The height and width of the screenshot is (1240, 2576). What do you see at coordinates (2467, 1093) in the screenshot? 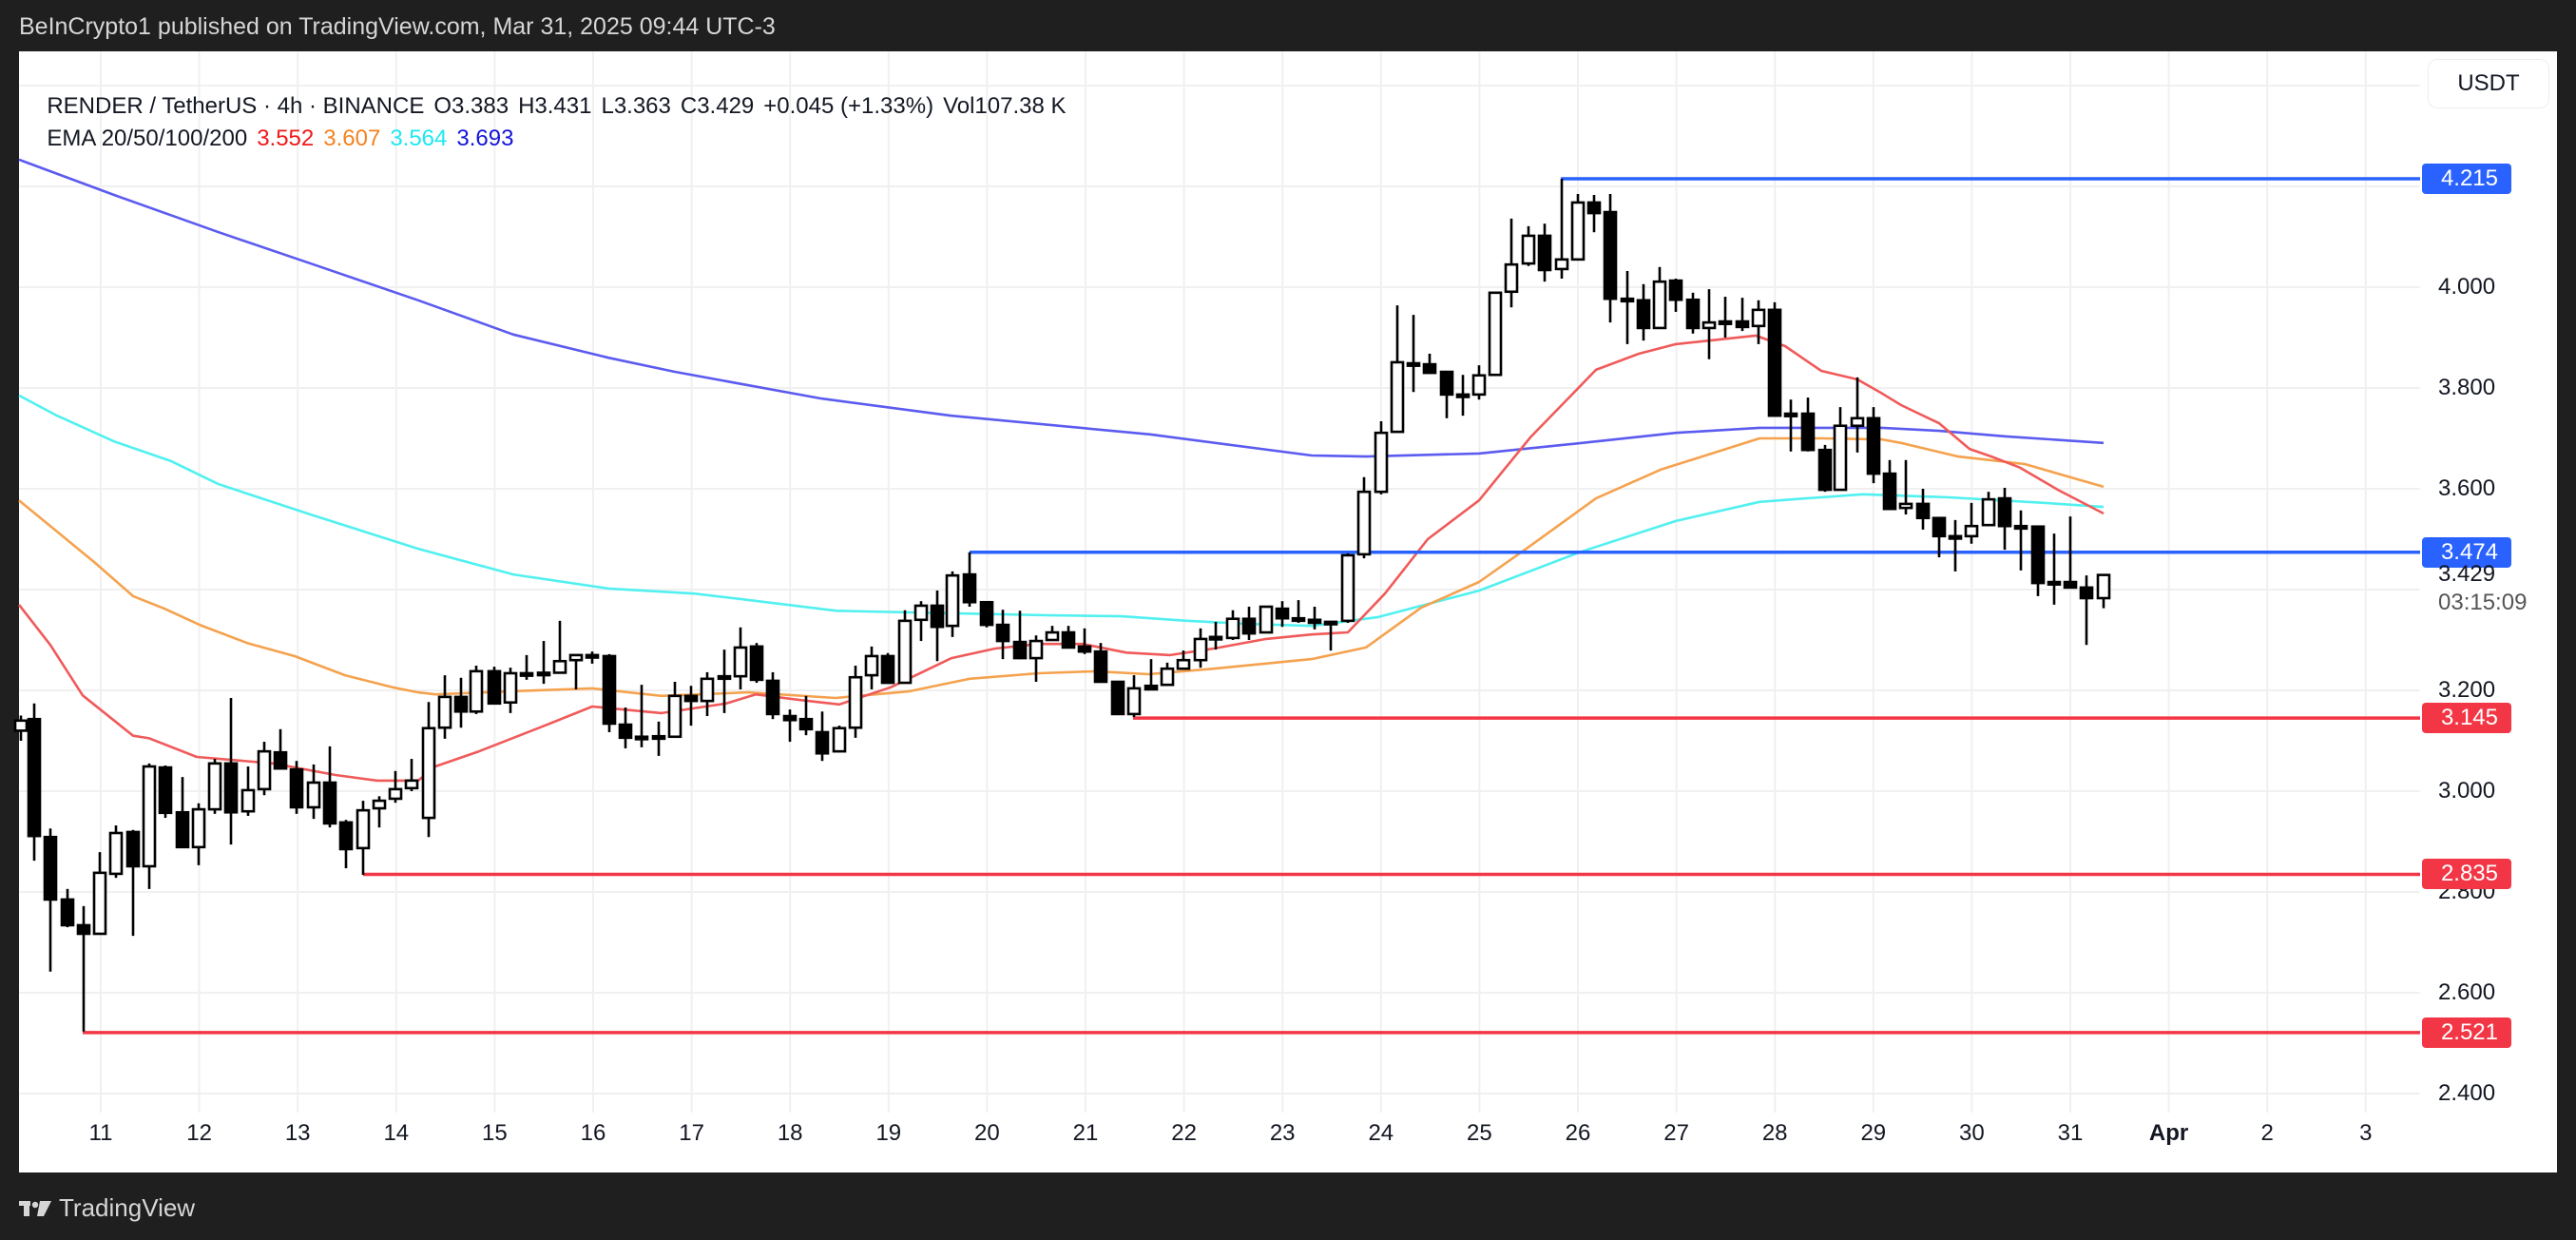
I see `price-tick-label: 2.400` at bounding box center [2467, 1093].